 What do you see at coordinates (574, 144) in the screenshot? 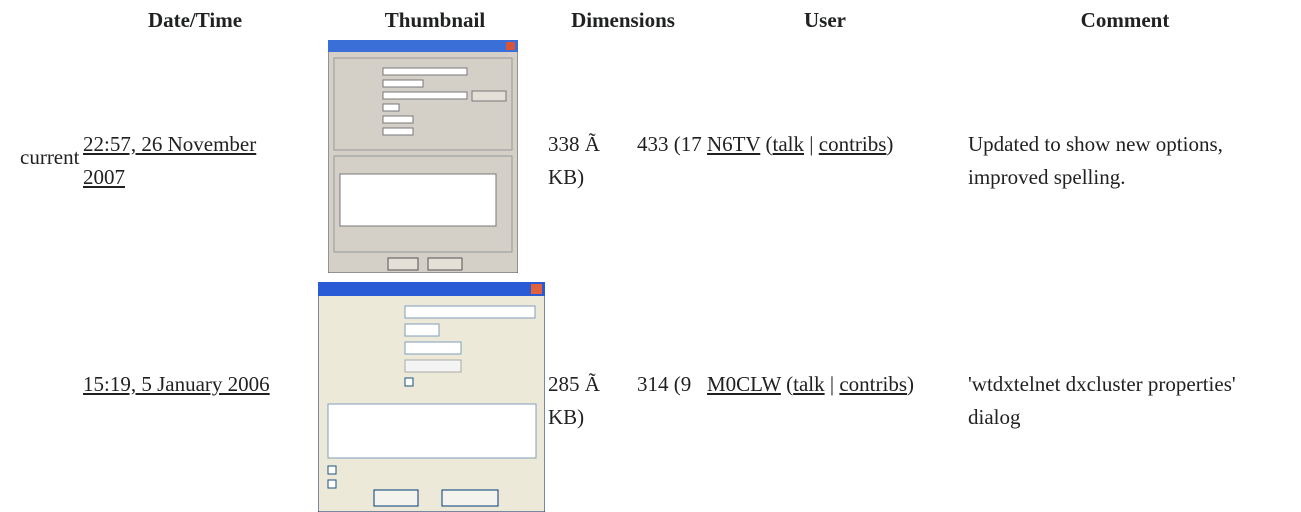
I see `dimensions-text: 338 Ã` at bounding box center [574, 144].